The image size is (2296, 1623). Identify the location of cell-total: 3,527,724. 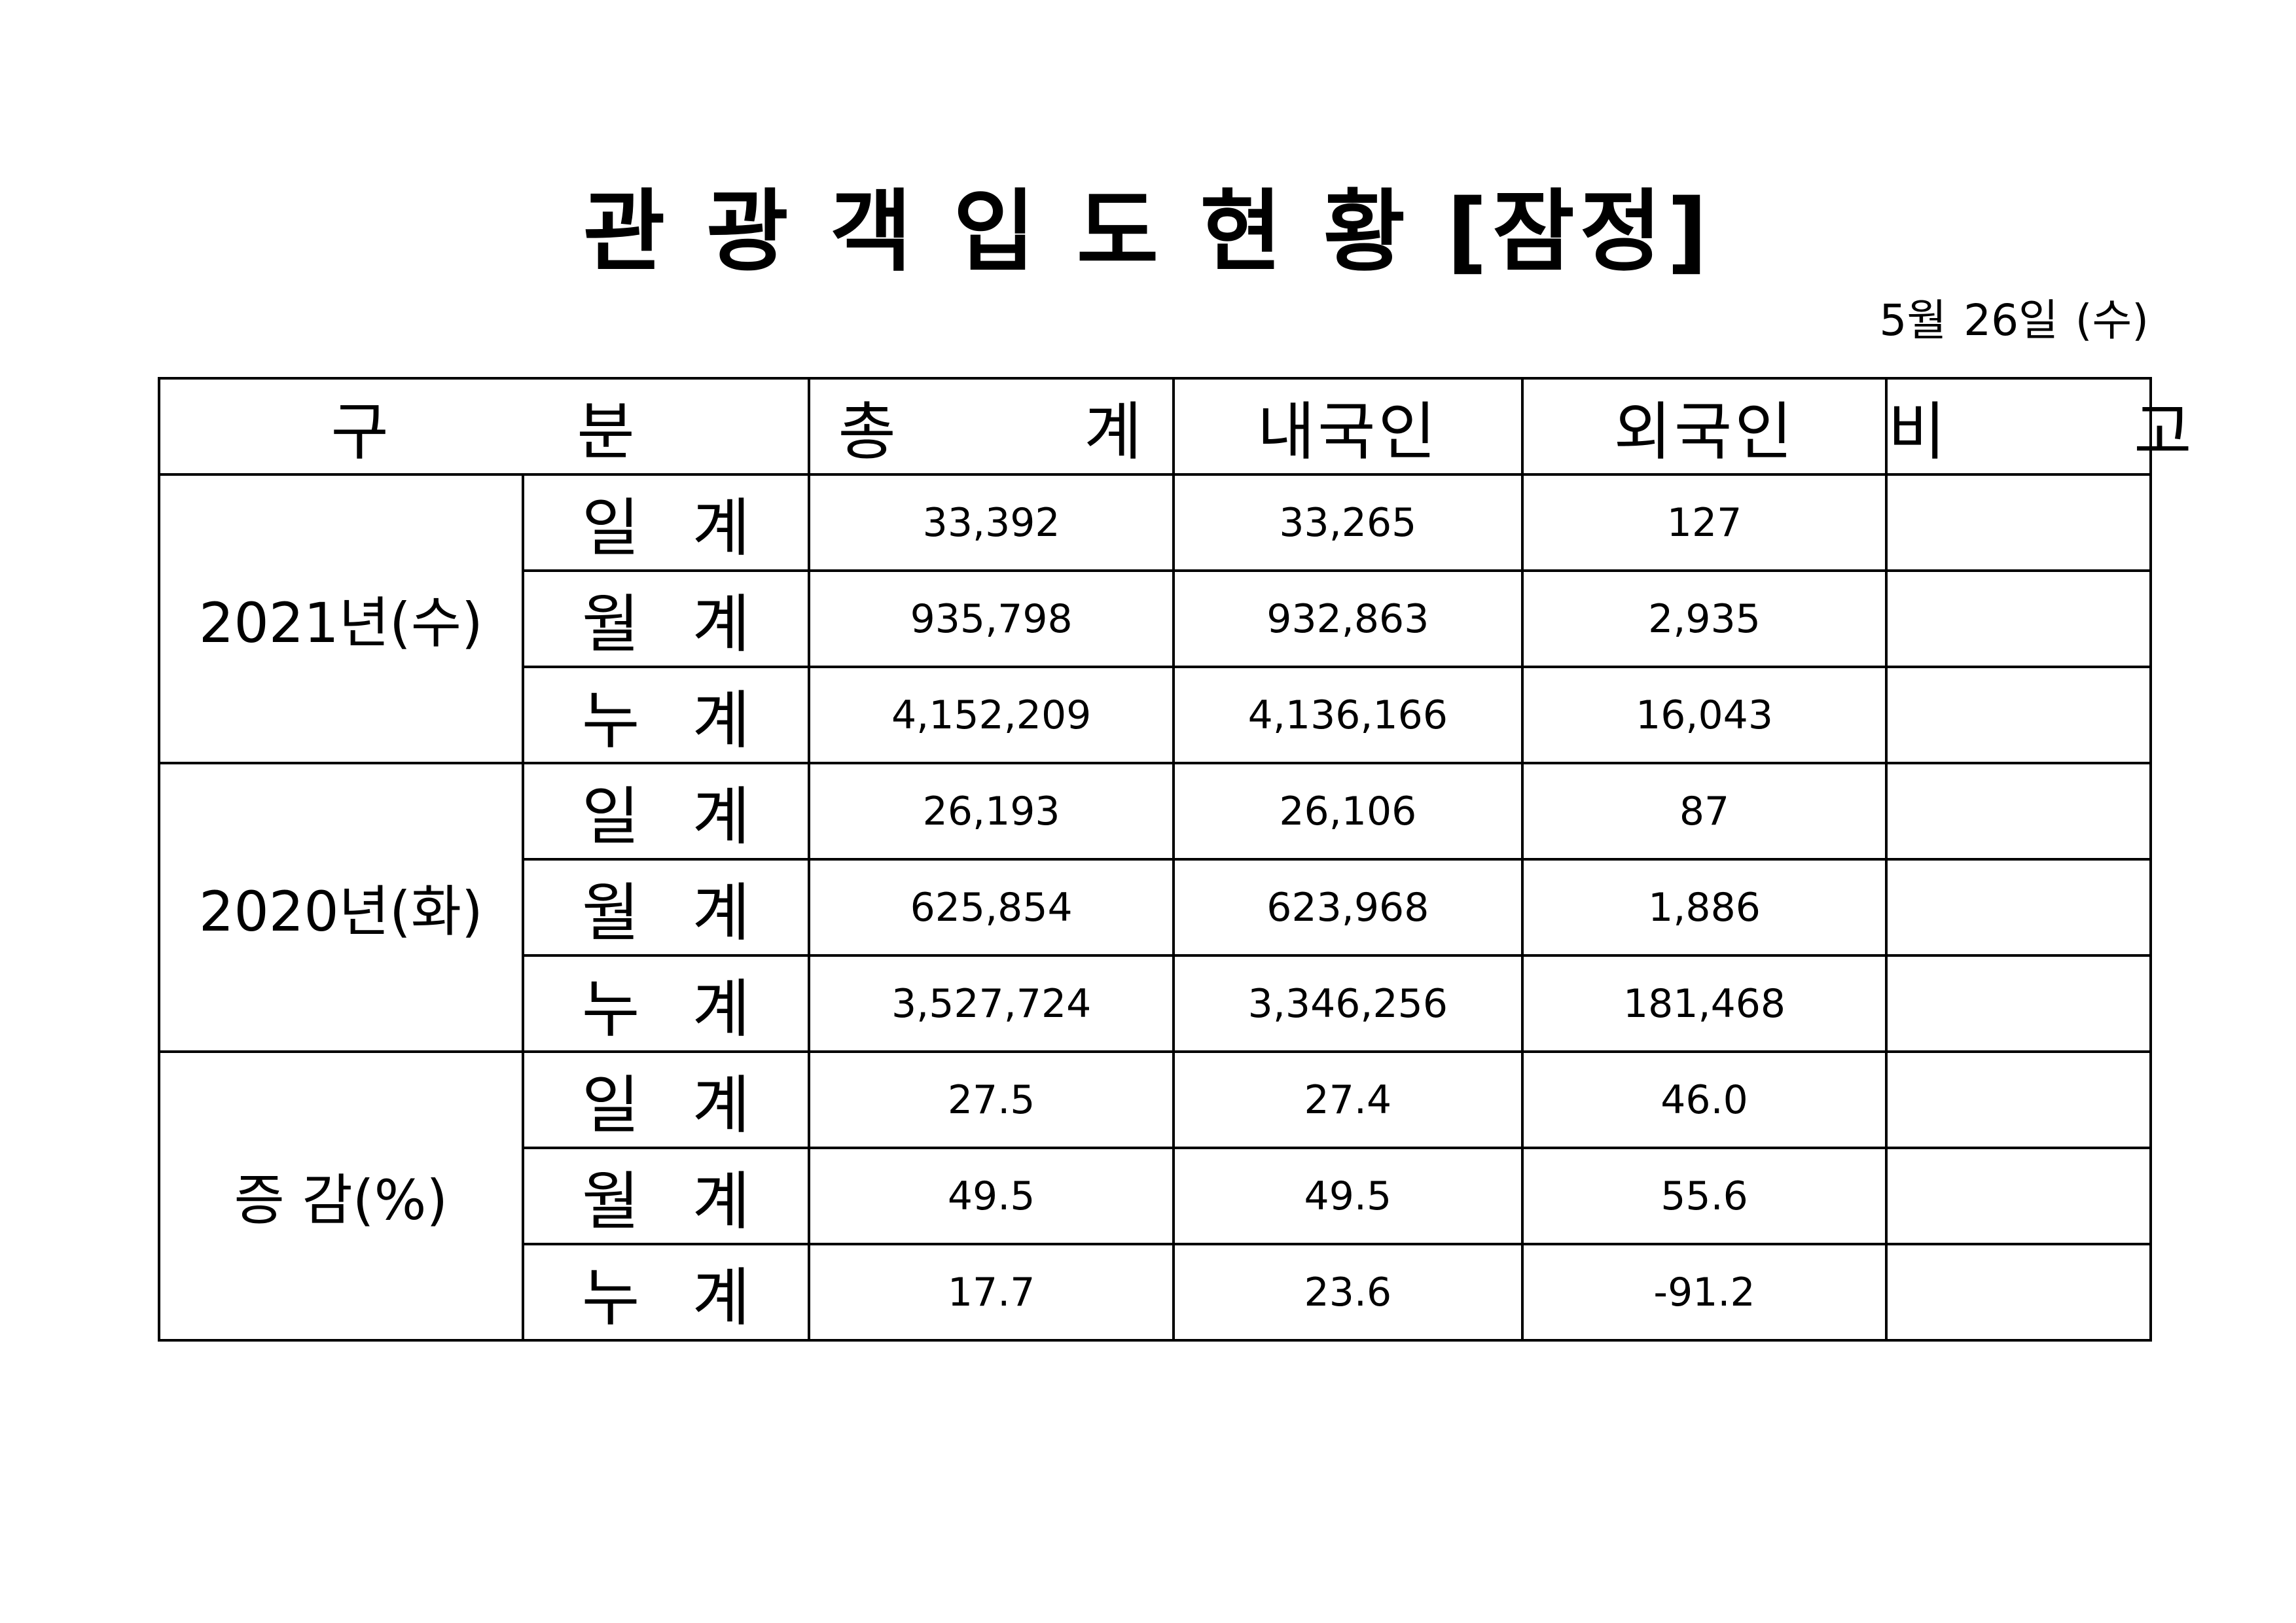
(991, 1003).